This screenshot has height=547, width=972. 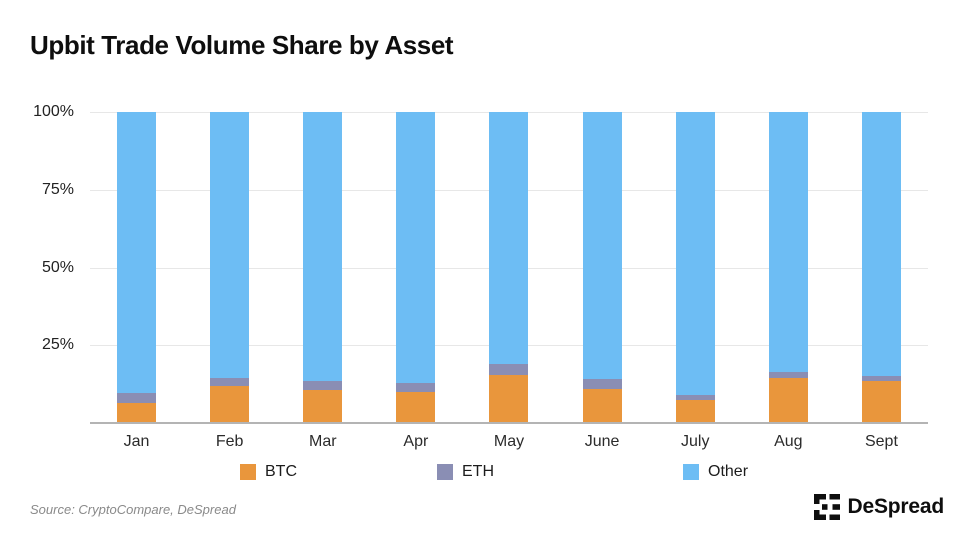 What do you see at coordinates (602, 246) in the screenshot?
I see `bar-segment-other-june` at bounding box center [602, 246].